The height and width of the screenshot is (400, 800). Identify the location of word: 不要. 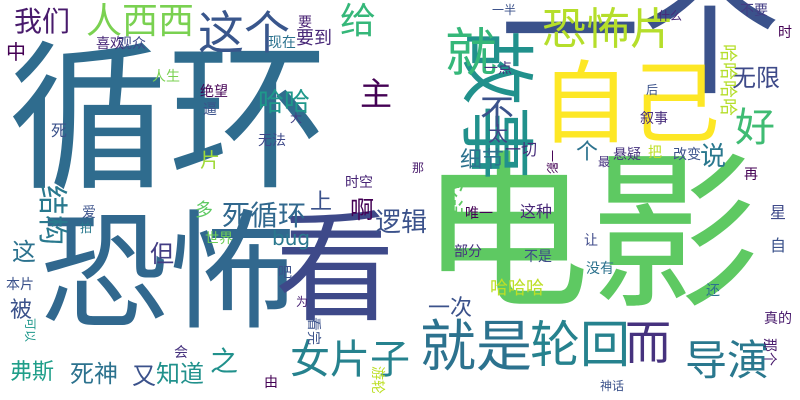
(754, 11).